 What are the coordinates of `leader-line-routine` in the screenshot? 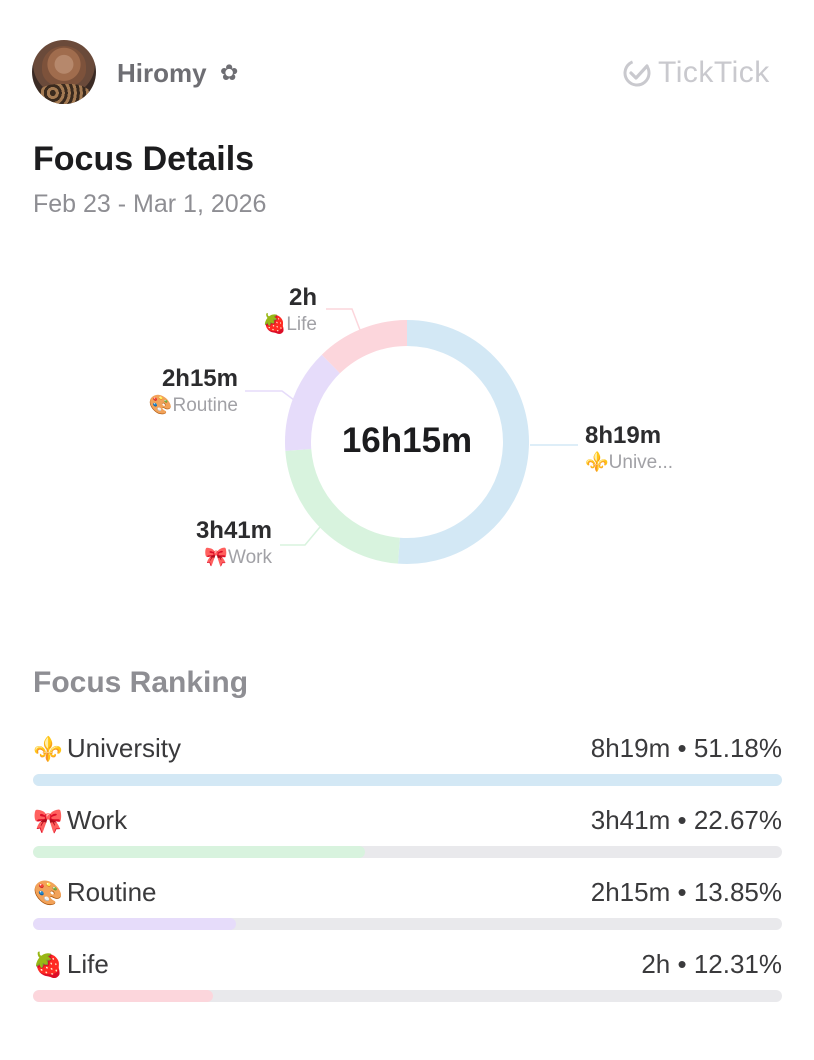 It's located at (270, 395).